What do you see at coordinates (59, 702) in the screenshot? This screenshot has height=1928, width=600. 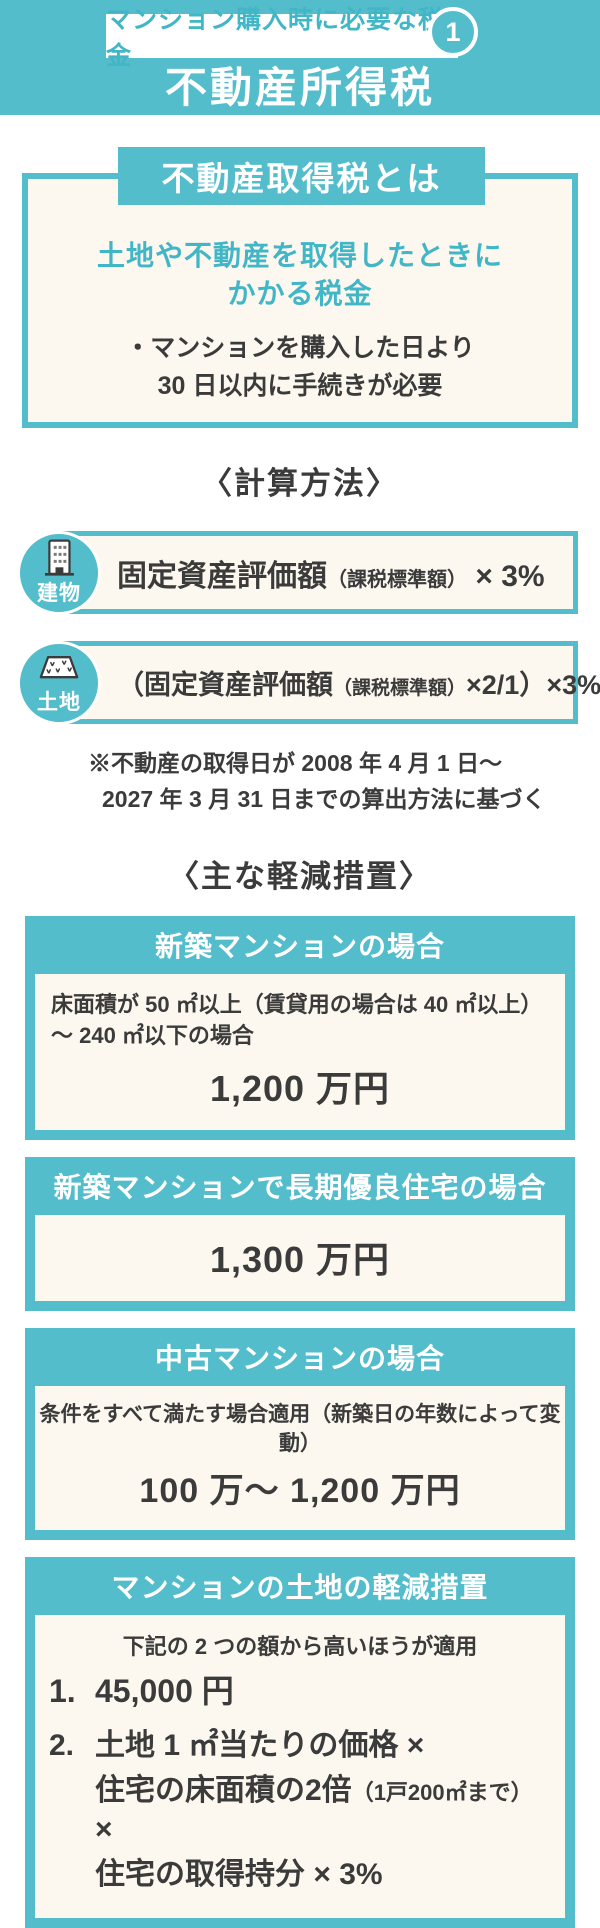 I see `land-badge-label: 土地` at bounding box center [59, 702].